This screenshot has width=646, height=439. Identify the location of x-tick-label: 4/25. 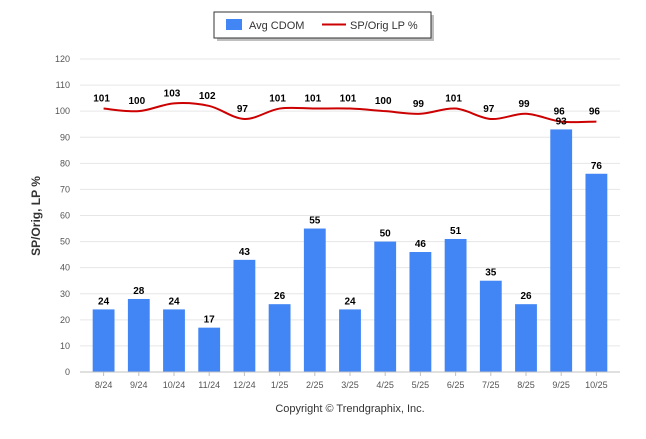
(385, 385).